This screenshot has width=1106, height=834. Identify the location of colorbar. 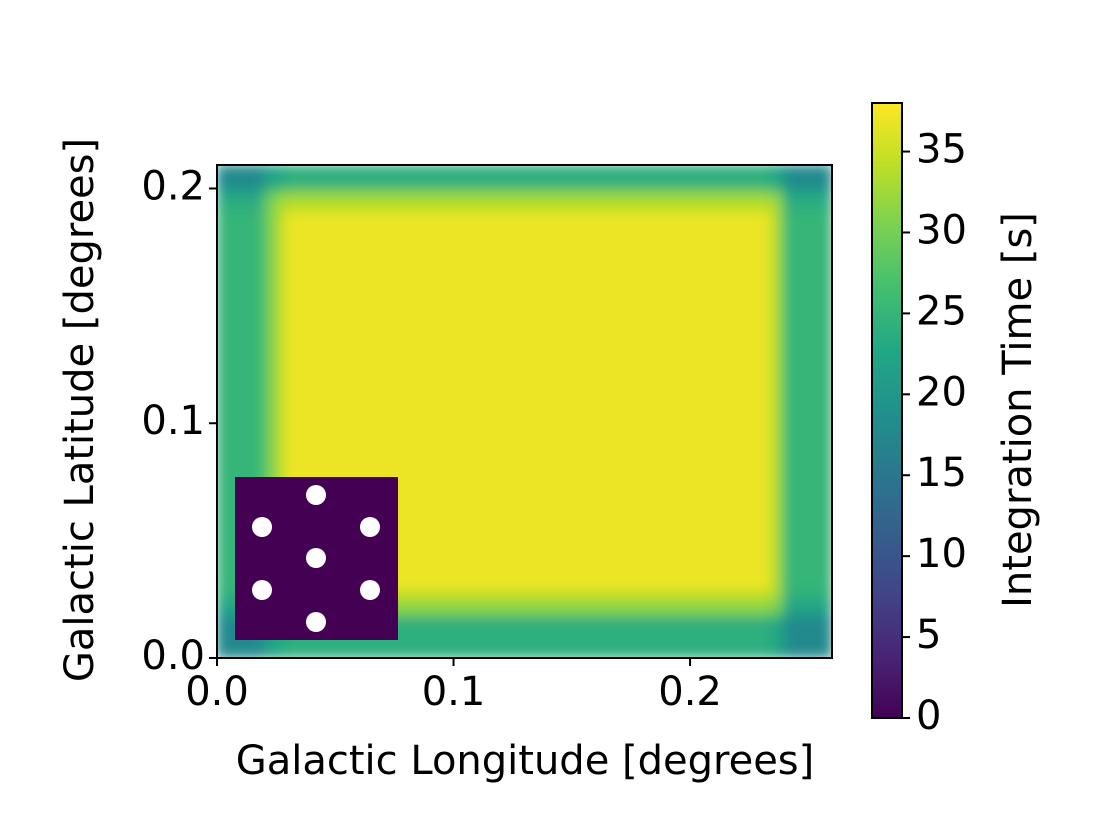
(887, 410).